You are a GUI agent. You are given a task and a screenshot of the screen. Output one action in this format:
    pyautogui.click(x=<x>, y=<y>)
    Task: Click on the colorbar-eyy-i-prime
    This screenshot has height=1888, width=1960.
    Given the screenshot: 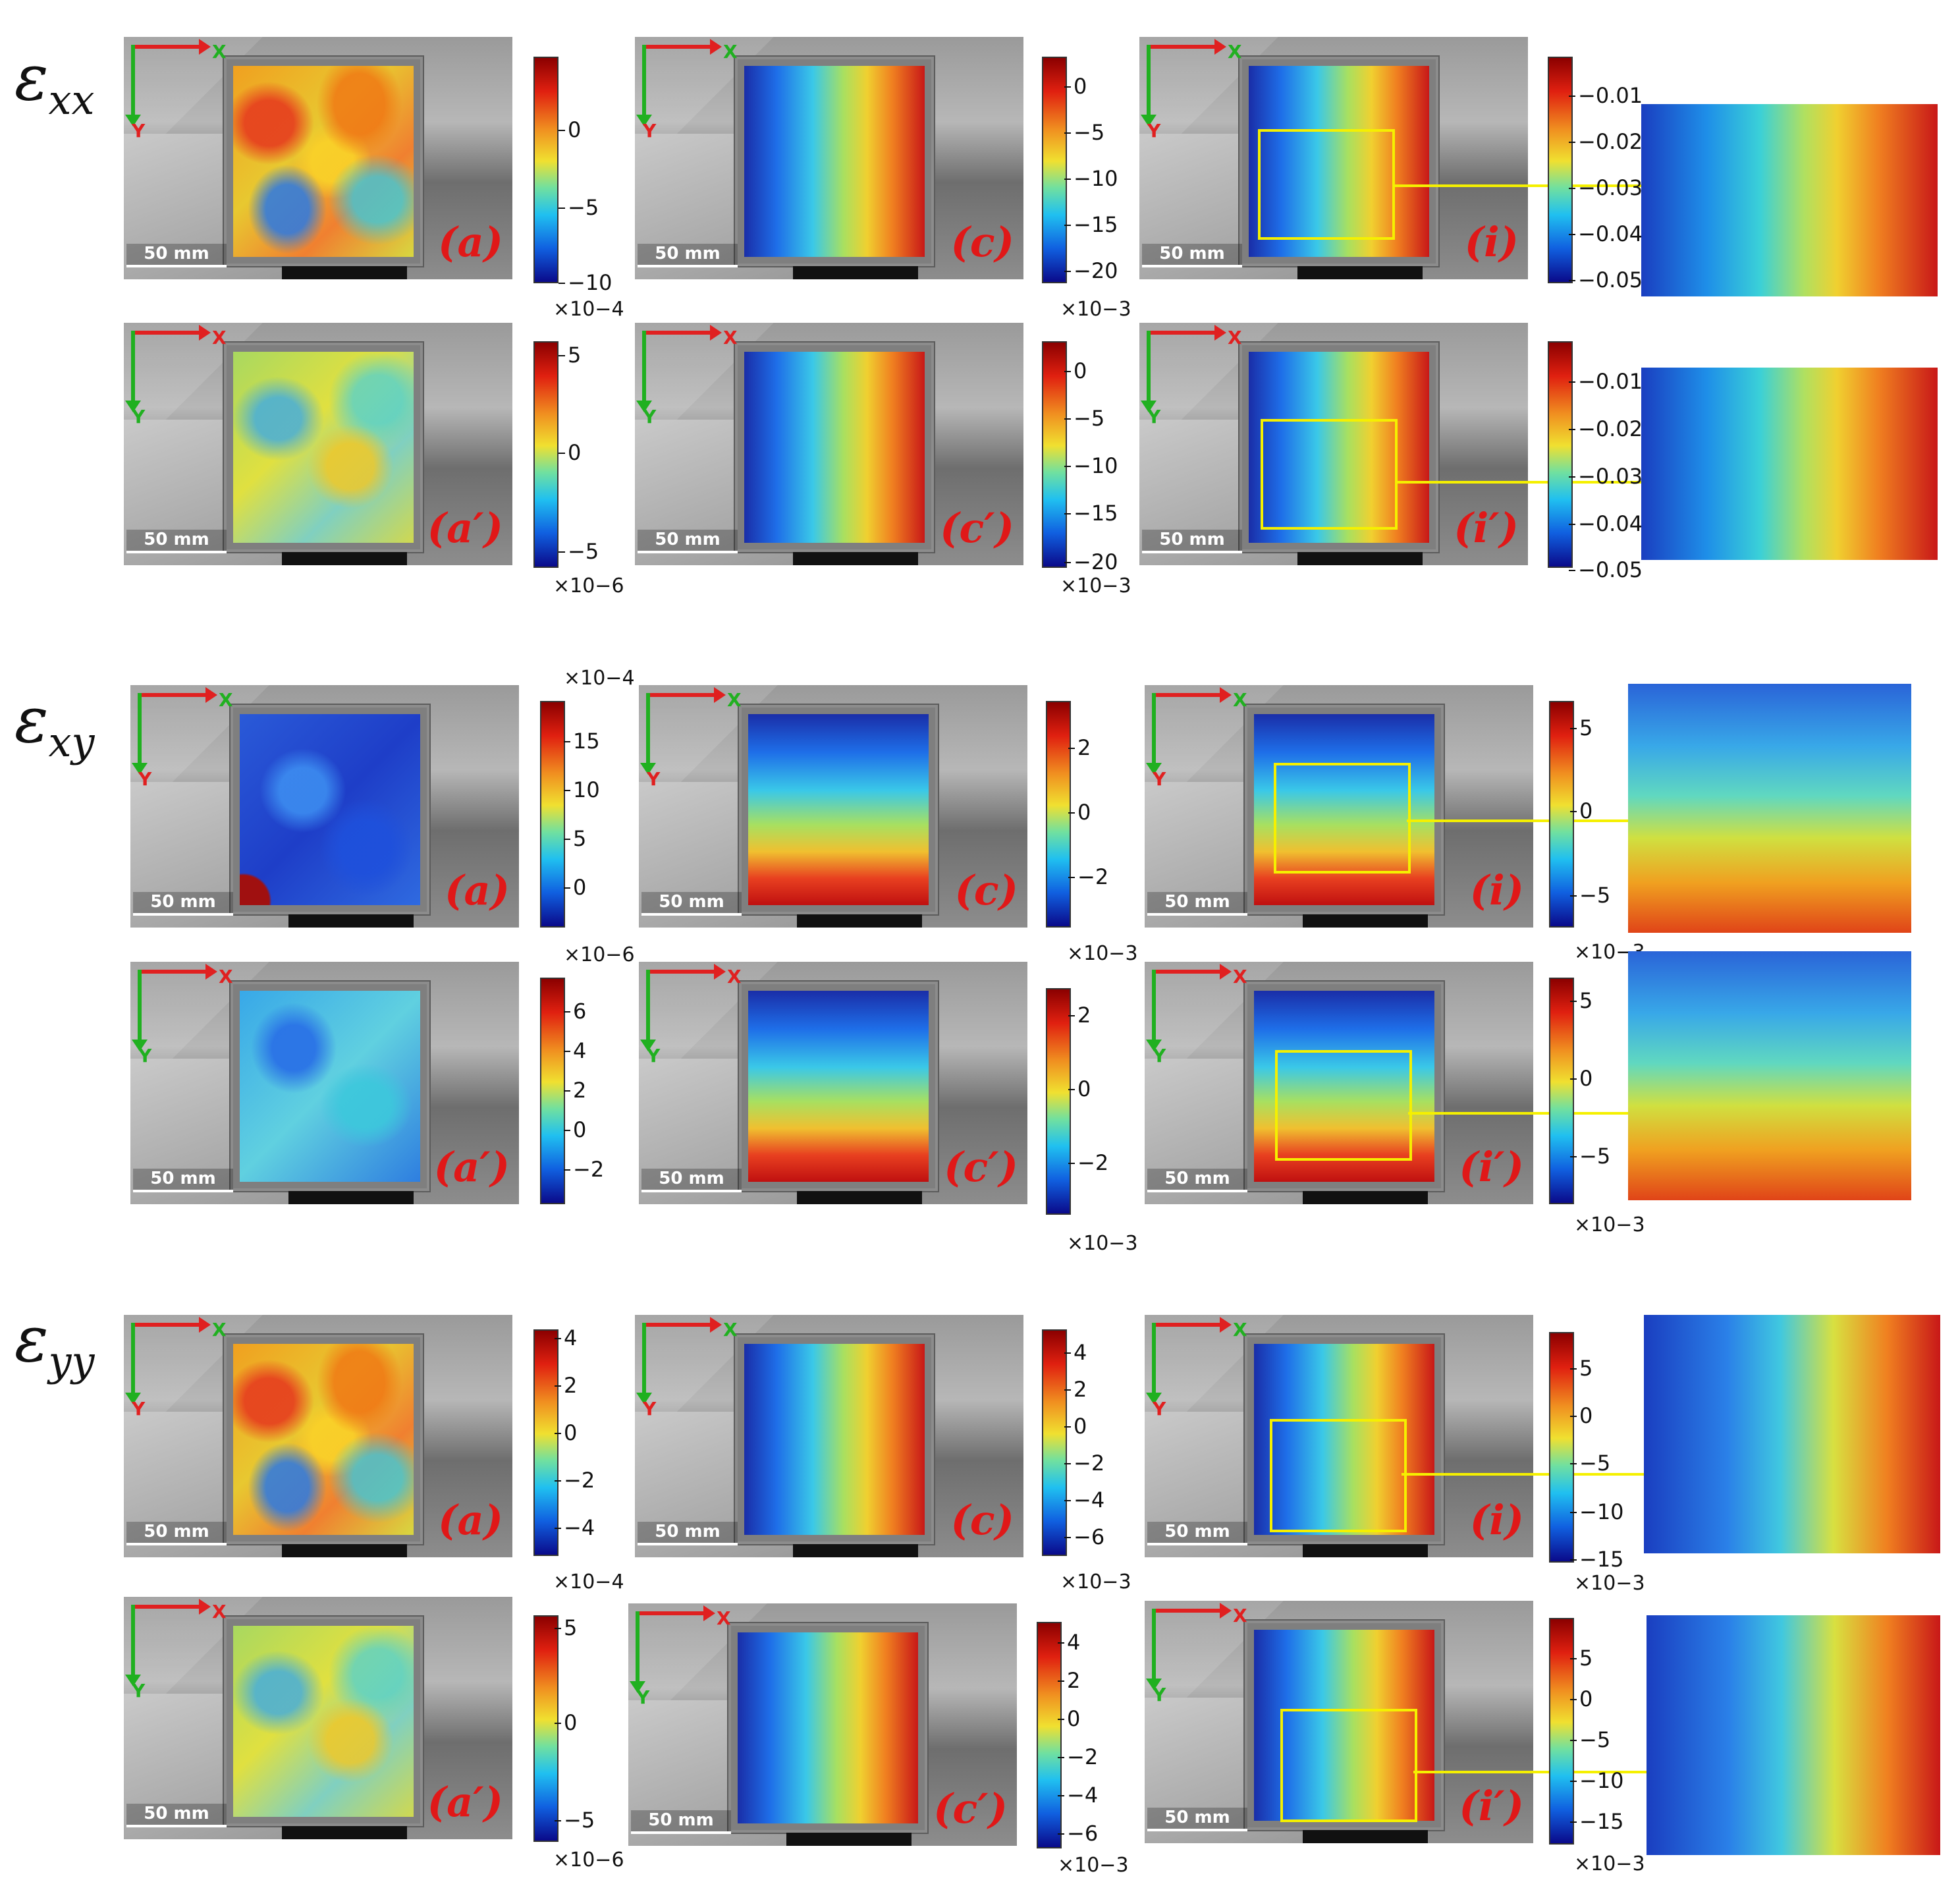 What is the action you would take?
    pyautogui.click(x=1561, y=1732)
    